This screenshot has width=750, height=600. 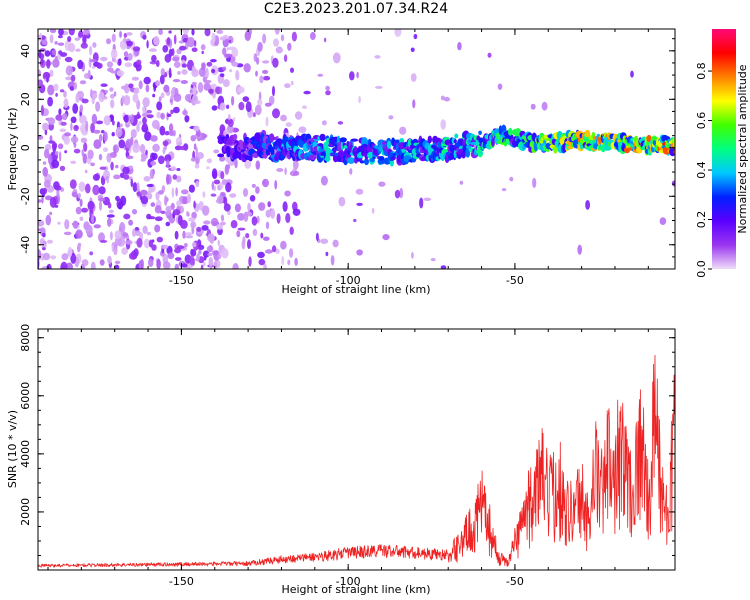 What do you see at coordinates (355, 589) in the screenshot?
I see `snr-x-axis-title: Height of straight line (km)` at bounding box center [355, 589].